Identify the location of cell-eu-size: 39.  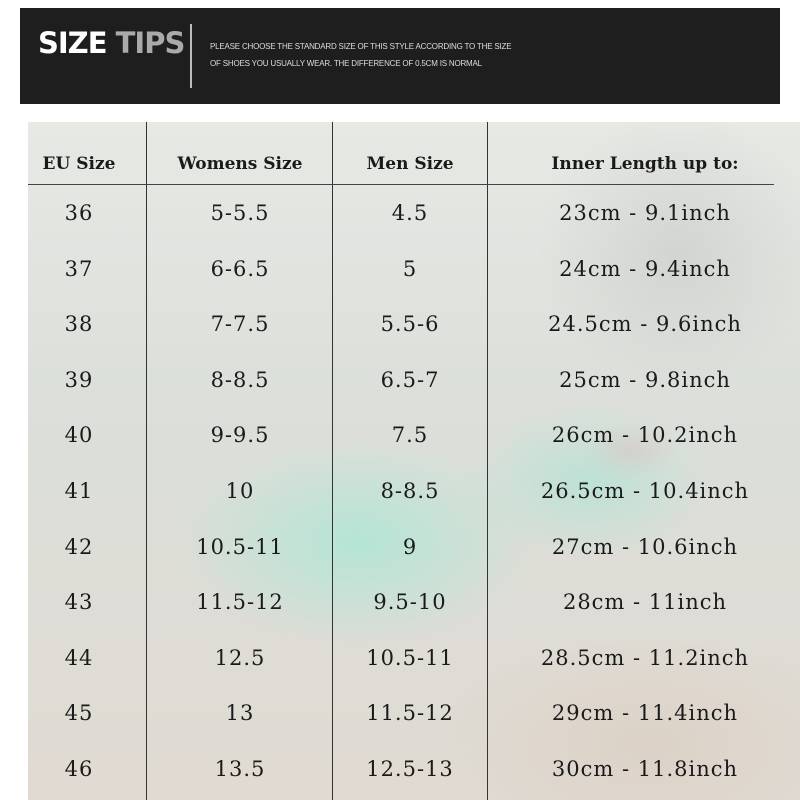
(79, 379).